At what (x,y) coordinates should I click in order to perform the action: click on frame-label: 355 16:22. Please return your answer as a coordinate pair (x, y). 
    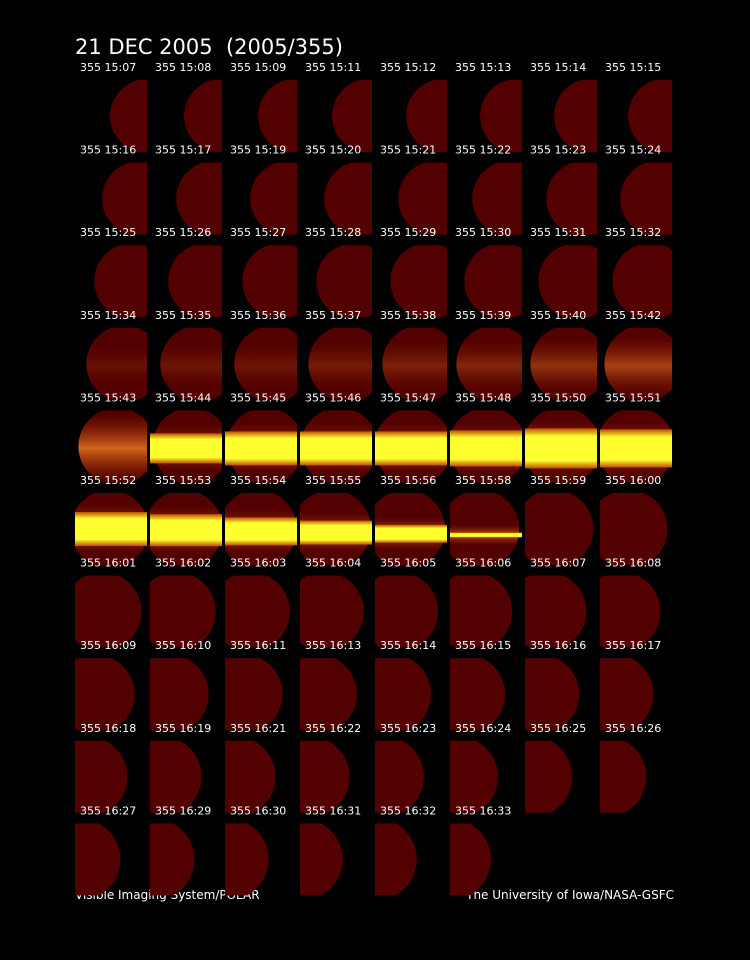
    Looking at the image, I should click on (333, 728).